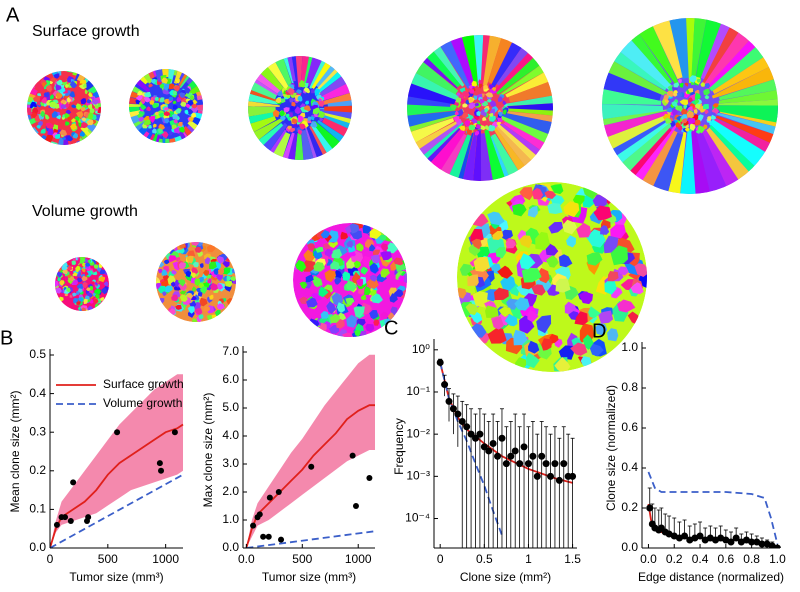 The height and width of the screenshot is (592, 800). I want to click on plot-area, so click(117, 461).